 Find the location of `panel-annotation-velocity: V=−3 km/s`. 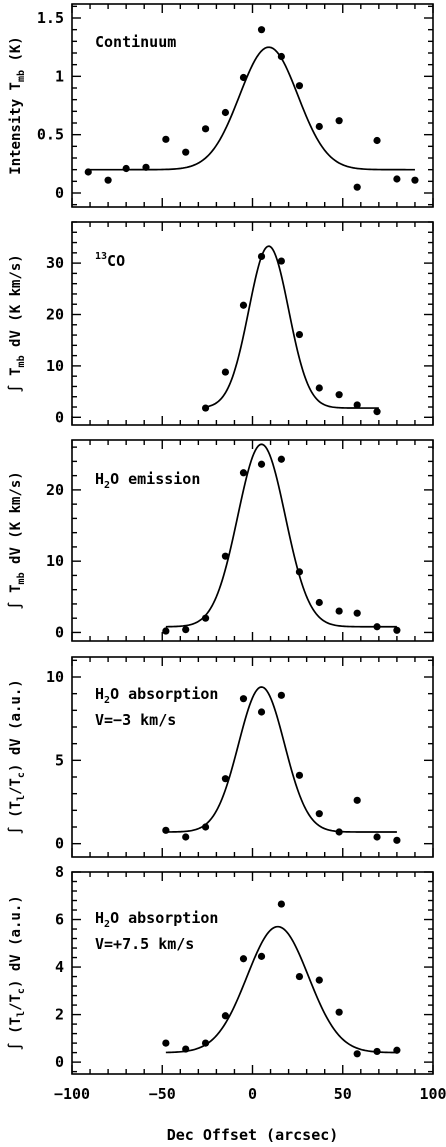

panel-annotation-velocity: V=−3 km/s is located at coordinates (135, 720).